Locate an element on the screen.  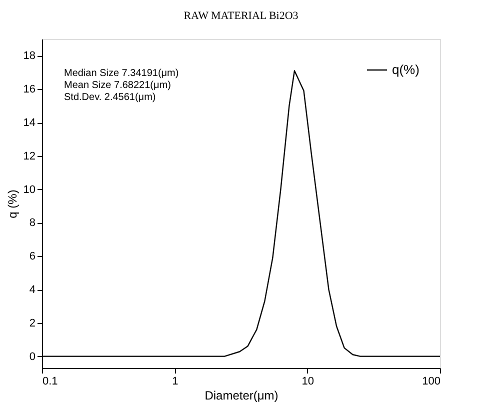
y-tick-label: 12 is located at coordinates (29, 156).